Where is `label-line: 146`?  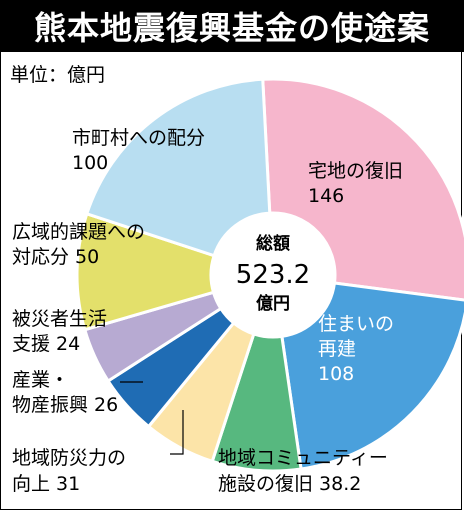
label-line: 146 is located at coordinates (326, 196).